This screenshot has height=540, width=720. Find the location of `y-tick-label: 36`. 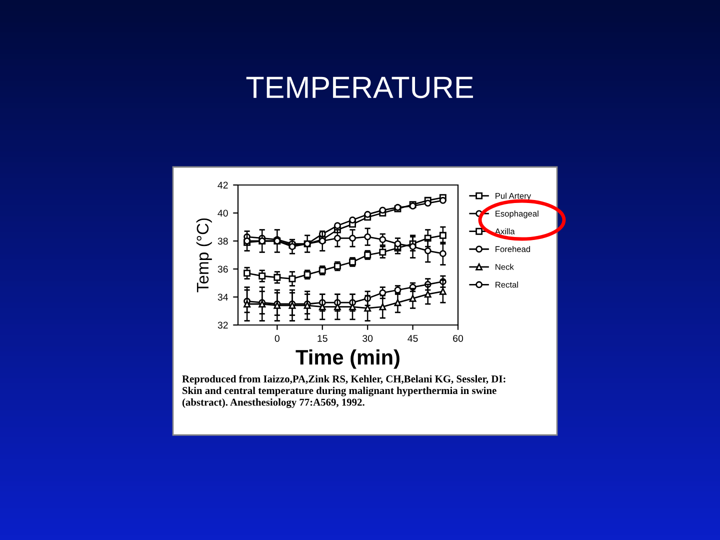

y-tick-label: 36 is located at coordinates (223, 269).